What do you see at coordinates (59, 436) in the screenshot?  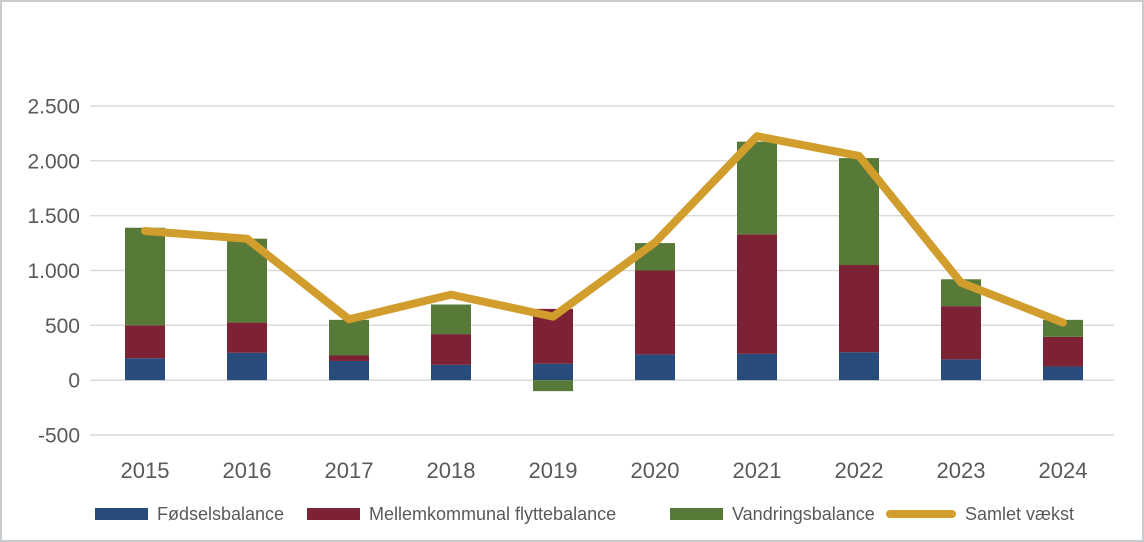 I see `y-axis-tick-label: -500` at bounding box center [59, 436].